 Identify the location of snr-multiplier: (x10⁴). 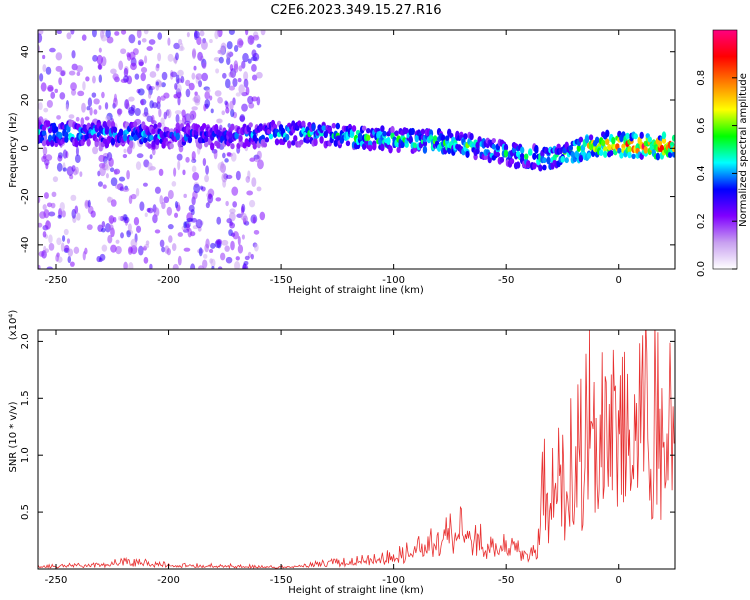
(13, 325).